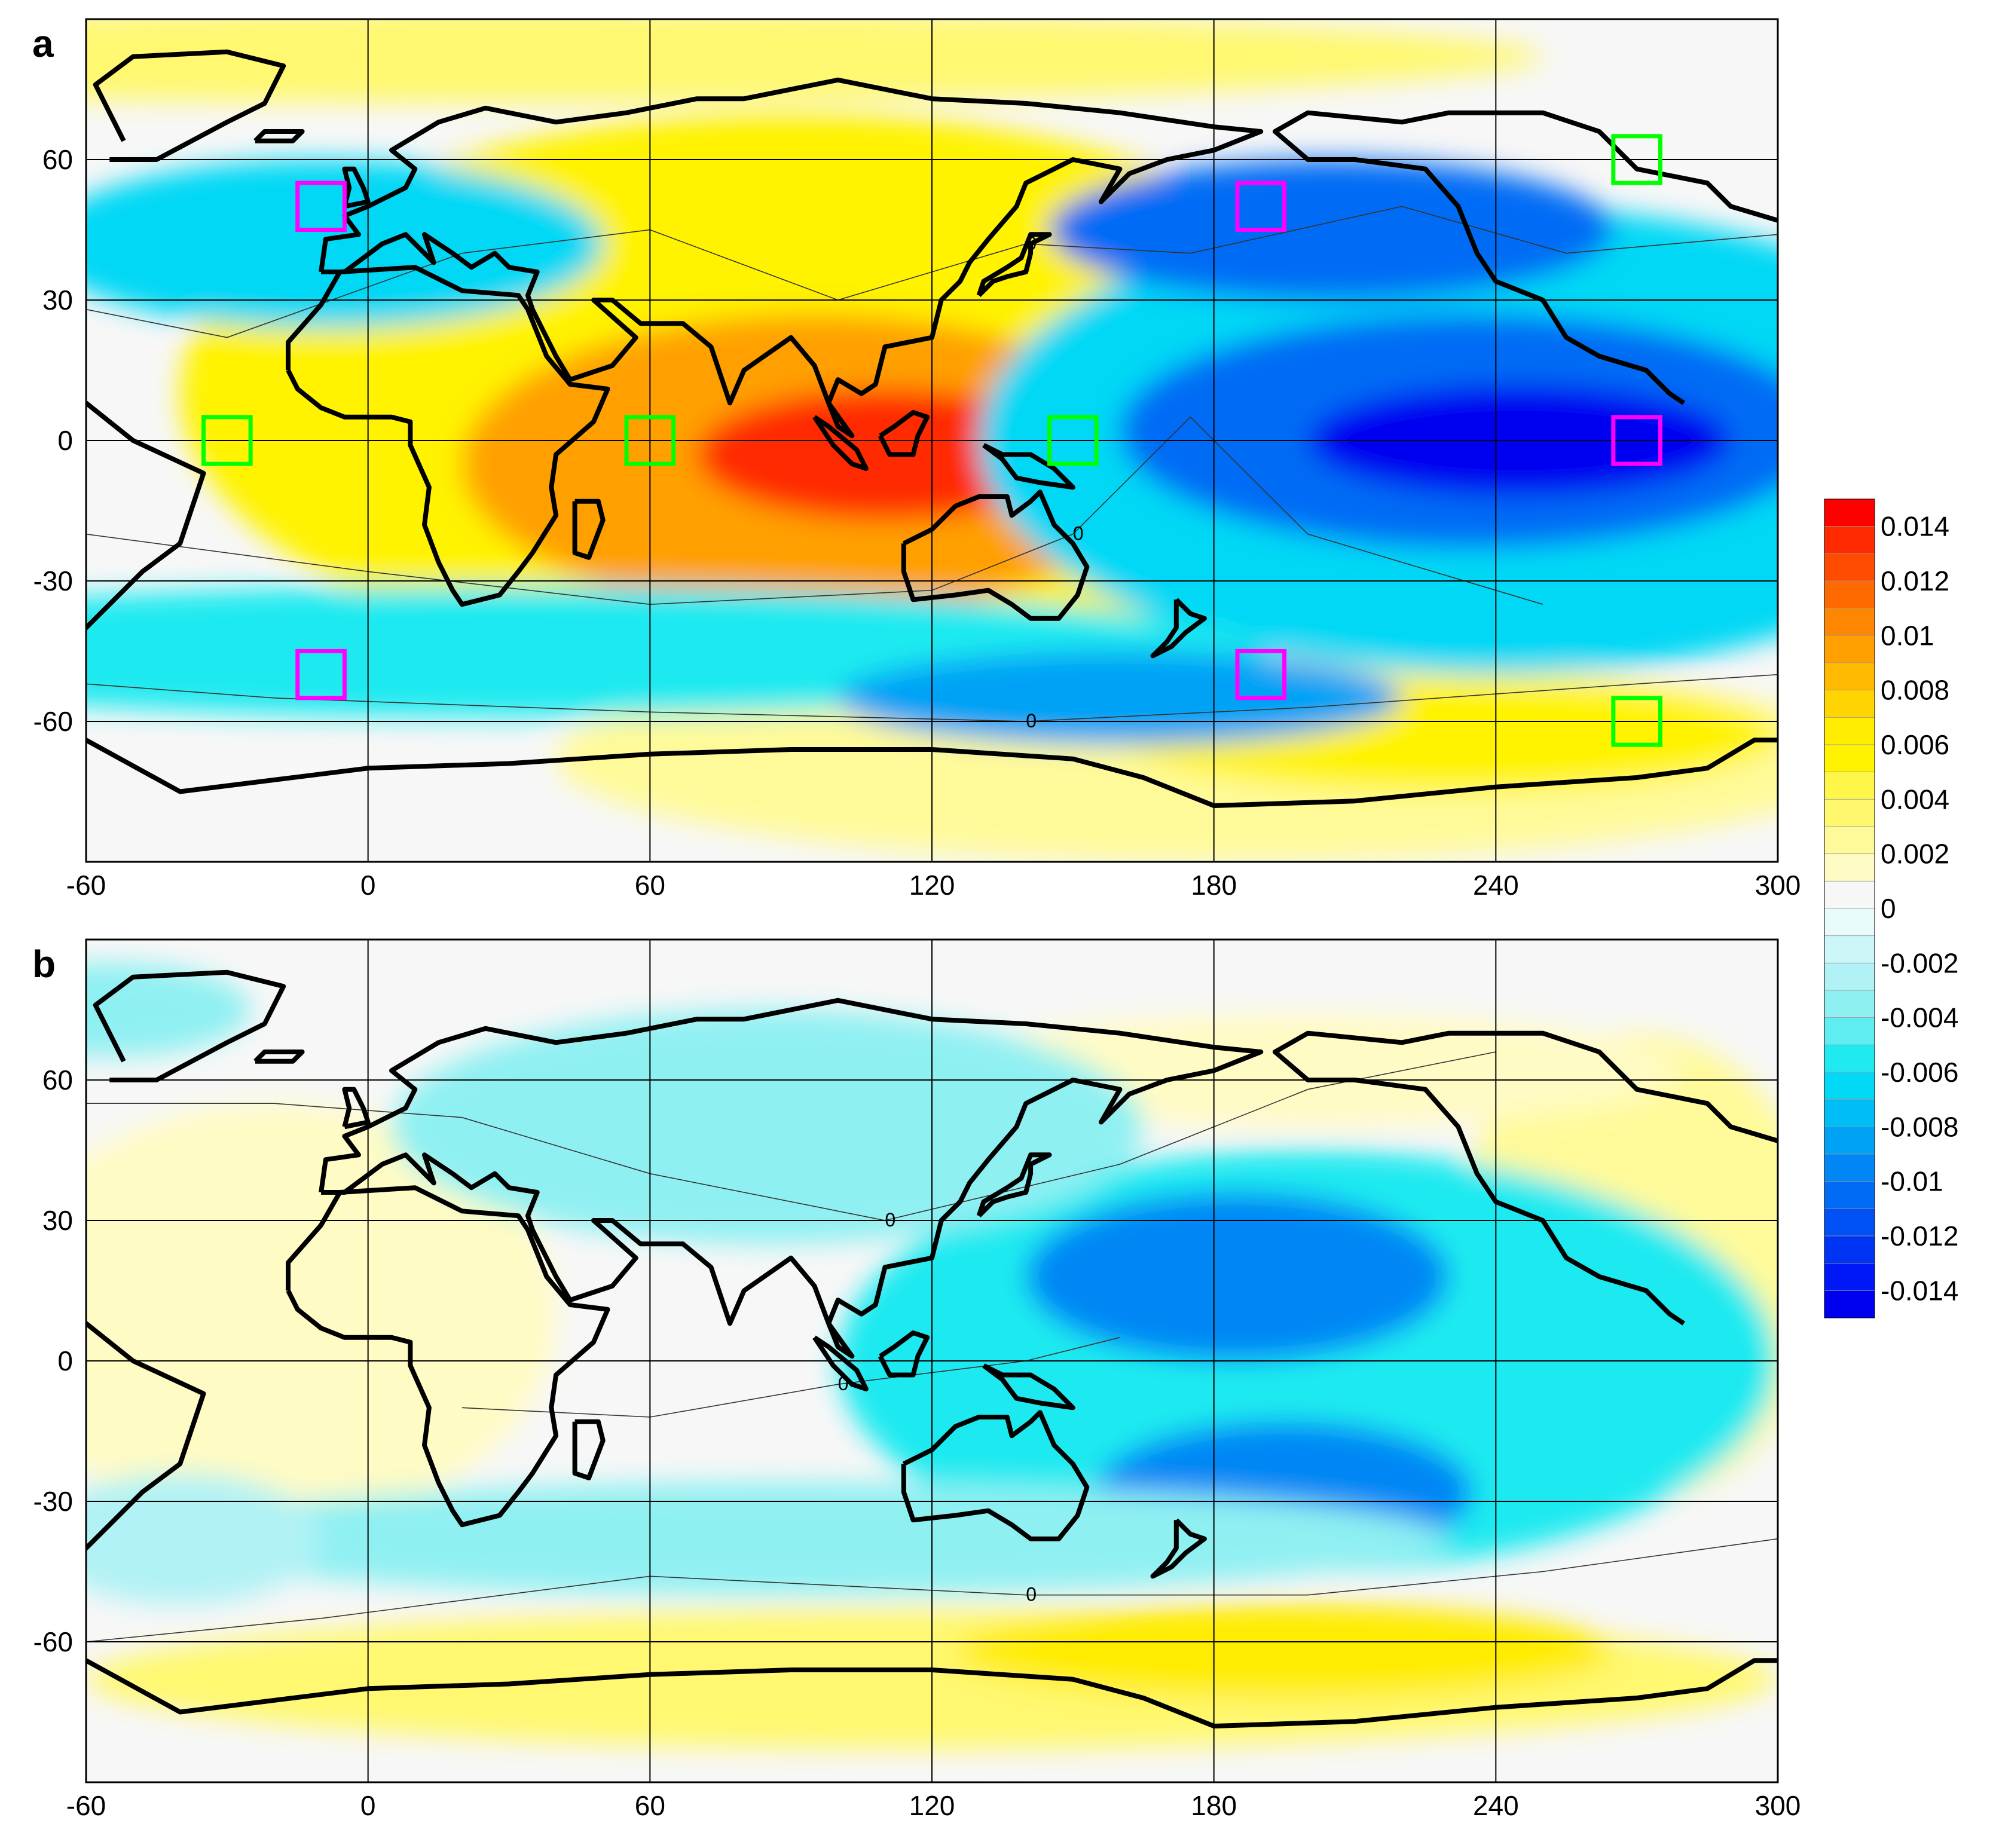  I want to click on y-tick-label: 30, so click(57, 1220).